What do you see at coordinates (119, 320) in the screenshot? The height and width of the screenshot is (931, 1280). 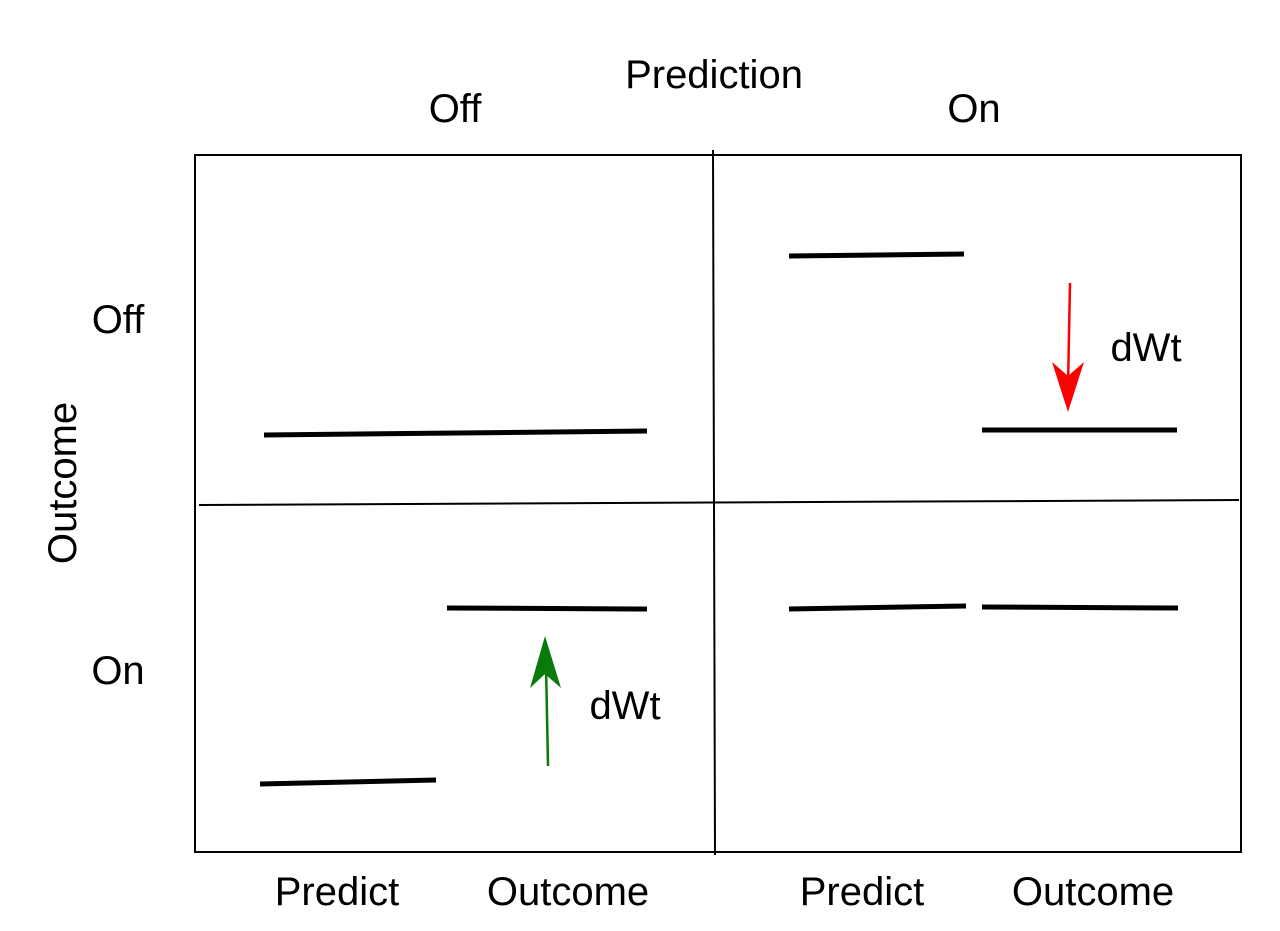 I see `row-label-off: Off` at bounding box center [119, 320].